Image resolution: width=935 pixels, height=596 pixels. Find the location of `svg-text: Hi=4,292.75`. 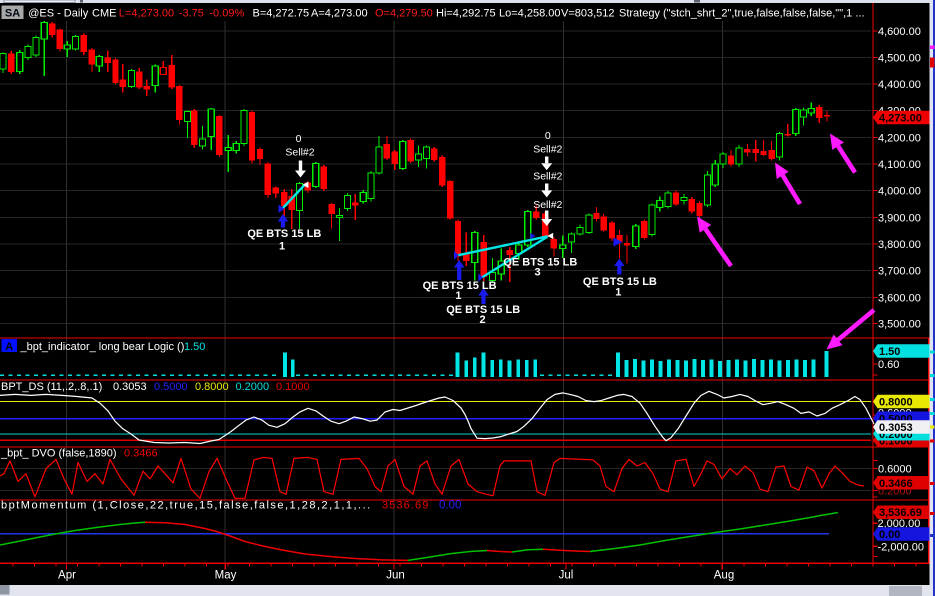

svg-text: Hi=4,292.75 is located at coordinates (466, 14).